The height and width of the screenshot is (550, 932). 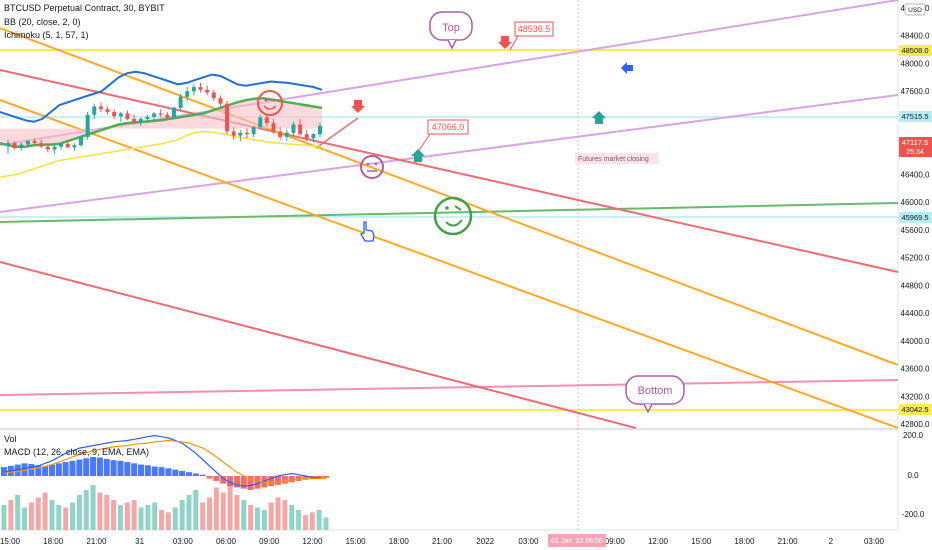 I want to click on winking-face-icon, so click(x=453, y=216).